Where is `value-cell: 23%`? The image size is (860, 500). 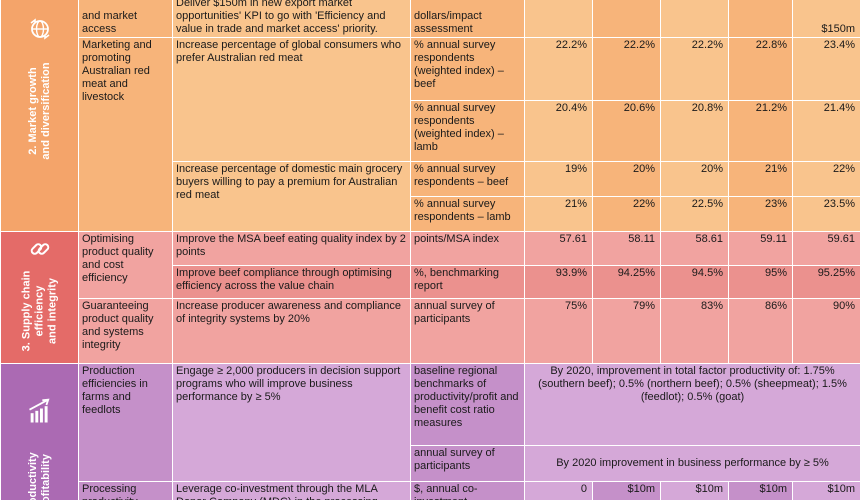 value-cell: 23% is located at coordinates (760, 214).